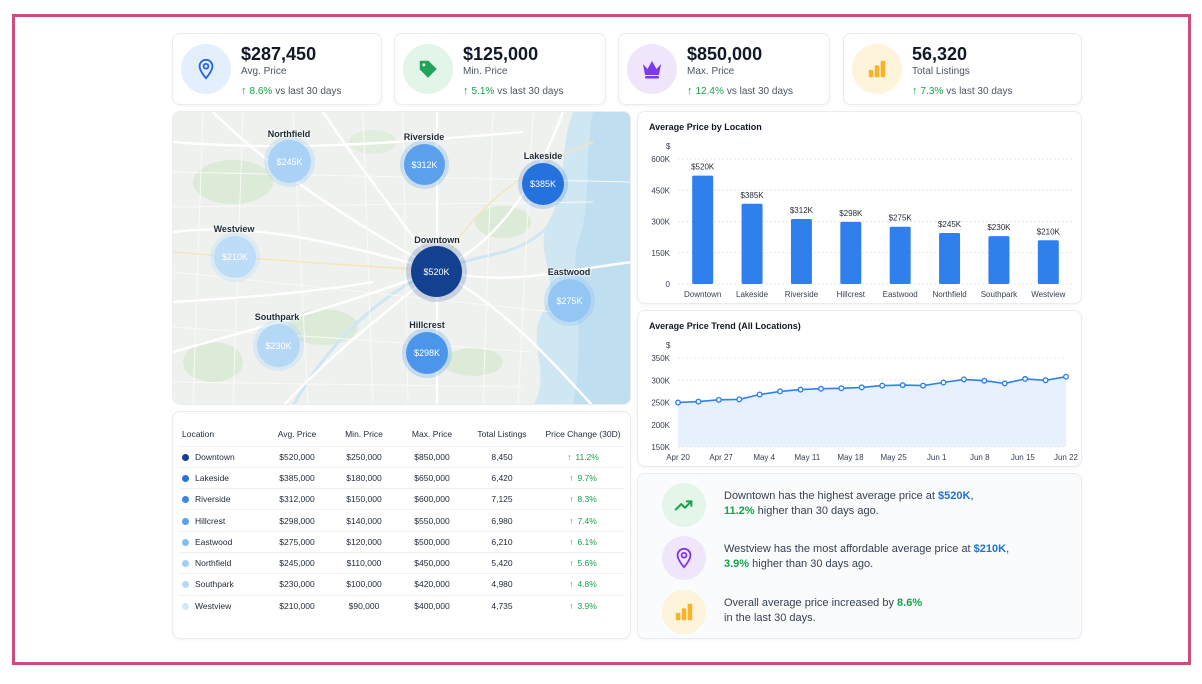 The height and width of the screenshot is (684, 1202). I want to click on change-value: 3.9%, so click(587, 605).